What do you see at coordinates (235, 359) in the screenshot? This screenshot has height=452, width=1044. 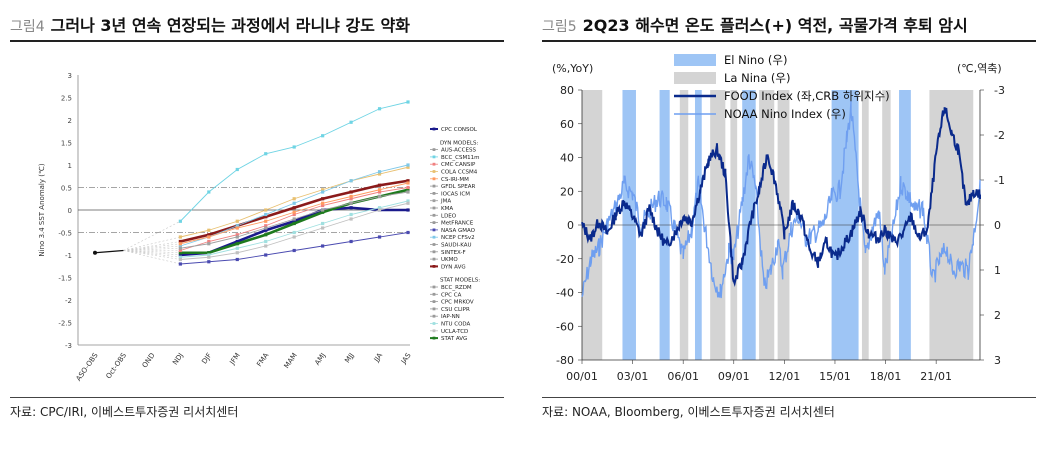 I see `x-tick-label: JFM` at bounding box center [235, 359].